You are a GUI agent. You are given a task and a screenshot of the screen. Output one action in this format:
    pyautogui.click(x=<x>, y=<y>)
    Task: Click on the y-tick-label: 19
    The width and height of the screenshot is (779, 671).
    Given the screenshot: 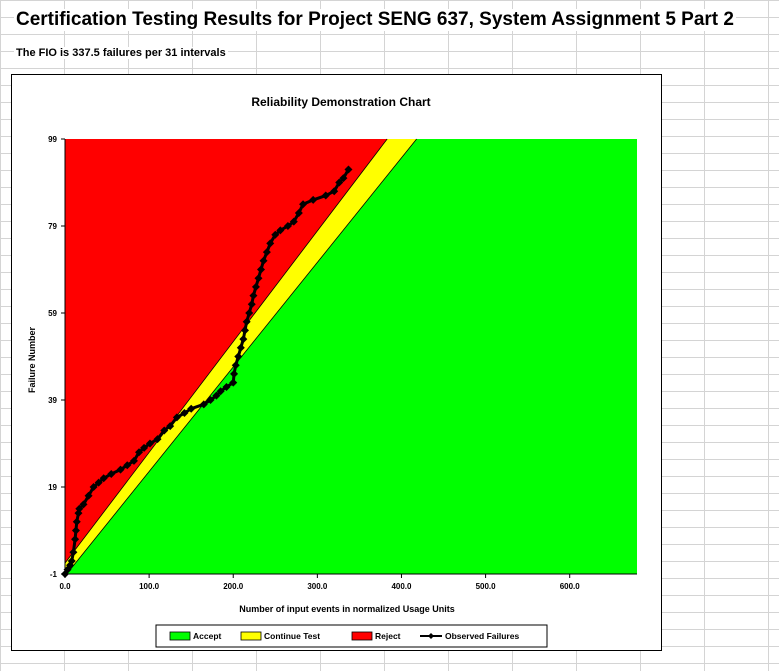 What is the action you would take?
    pyautogui.click(x=52, y=487)
    